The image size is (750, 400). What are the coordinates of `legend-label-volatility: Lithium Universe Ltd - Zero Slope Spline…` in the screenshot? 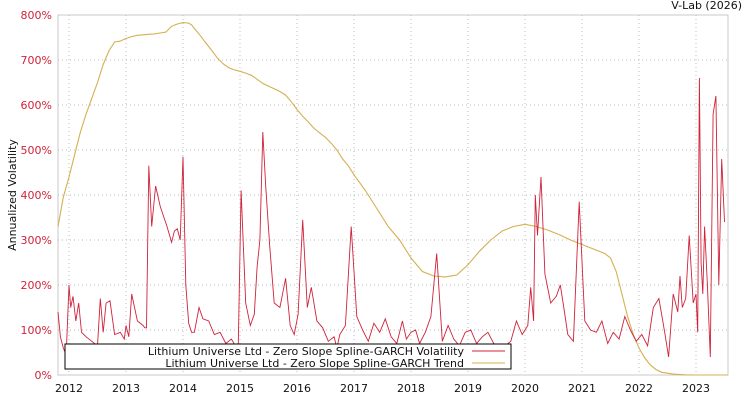 It's located at (306, 351).